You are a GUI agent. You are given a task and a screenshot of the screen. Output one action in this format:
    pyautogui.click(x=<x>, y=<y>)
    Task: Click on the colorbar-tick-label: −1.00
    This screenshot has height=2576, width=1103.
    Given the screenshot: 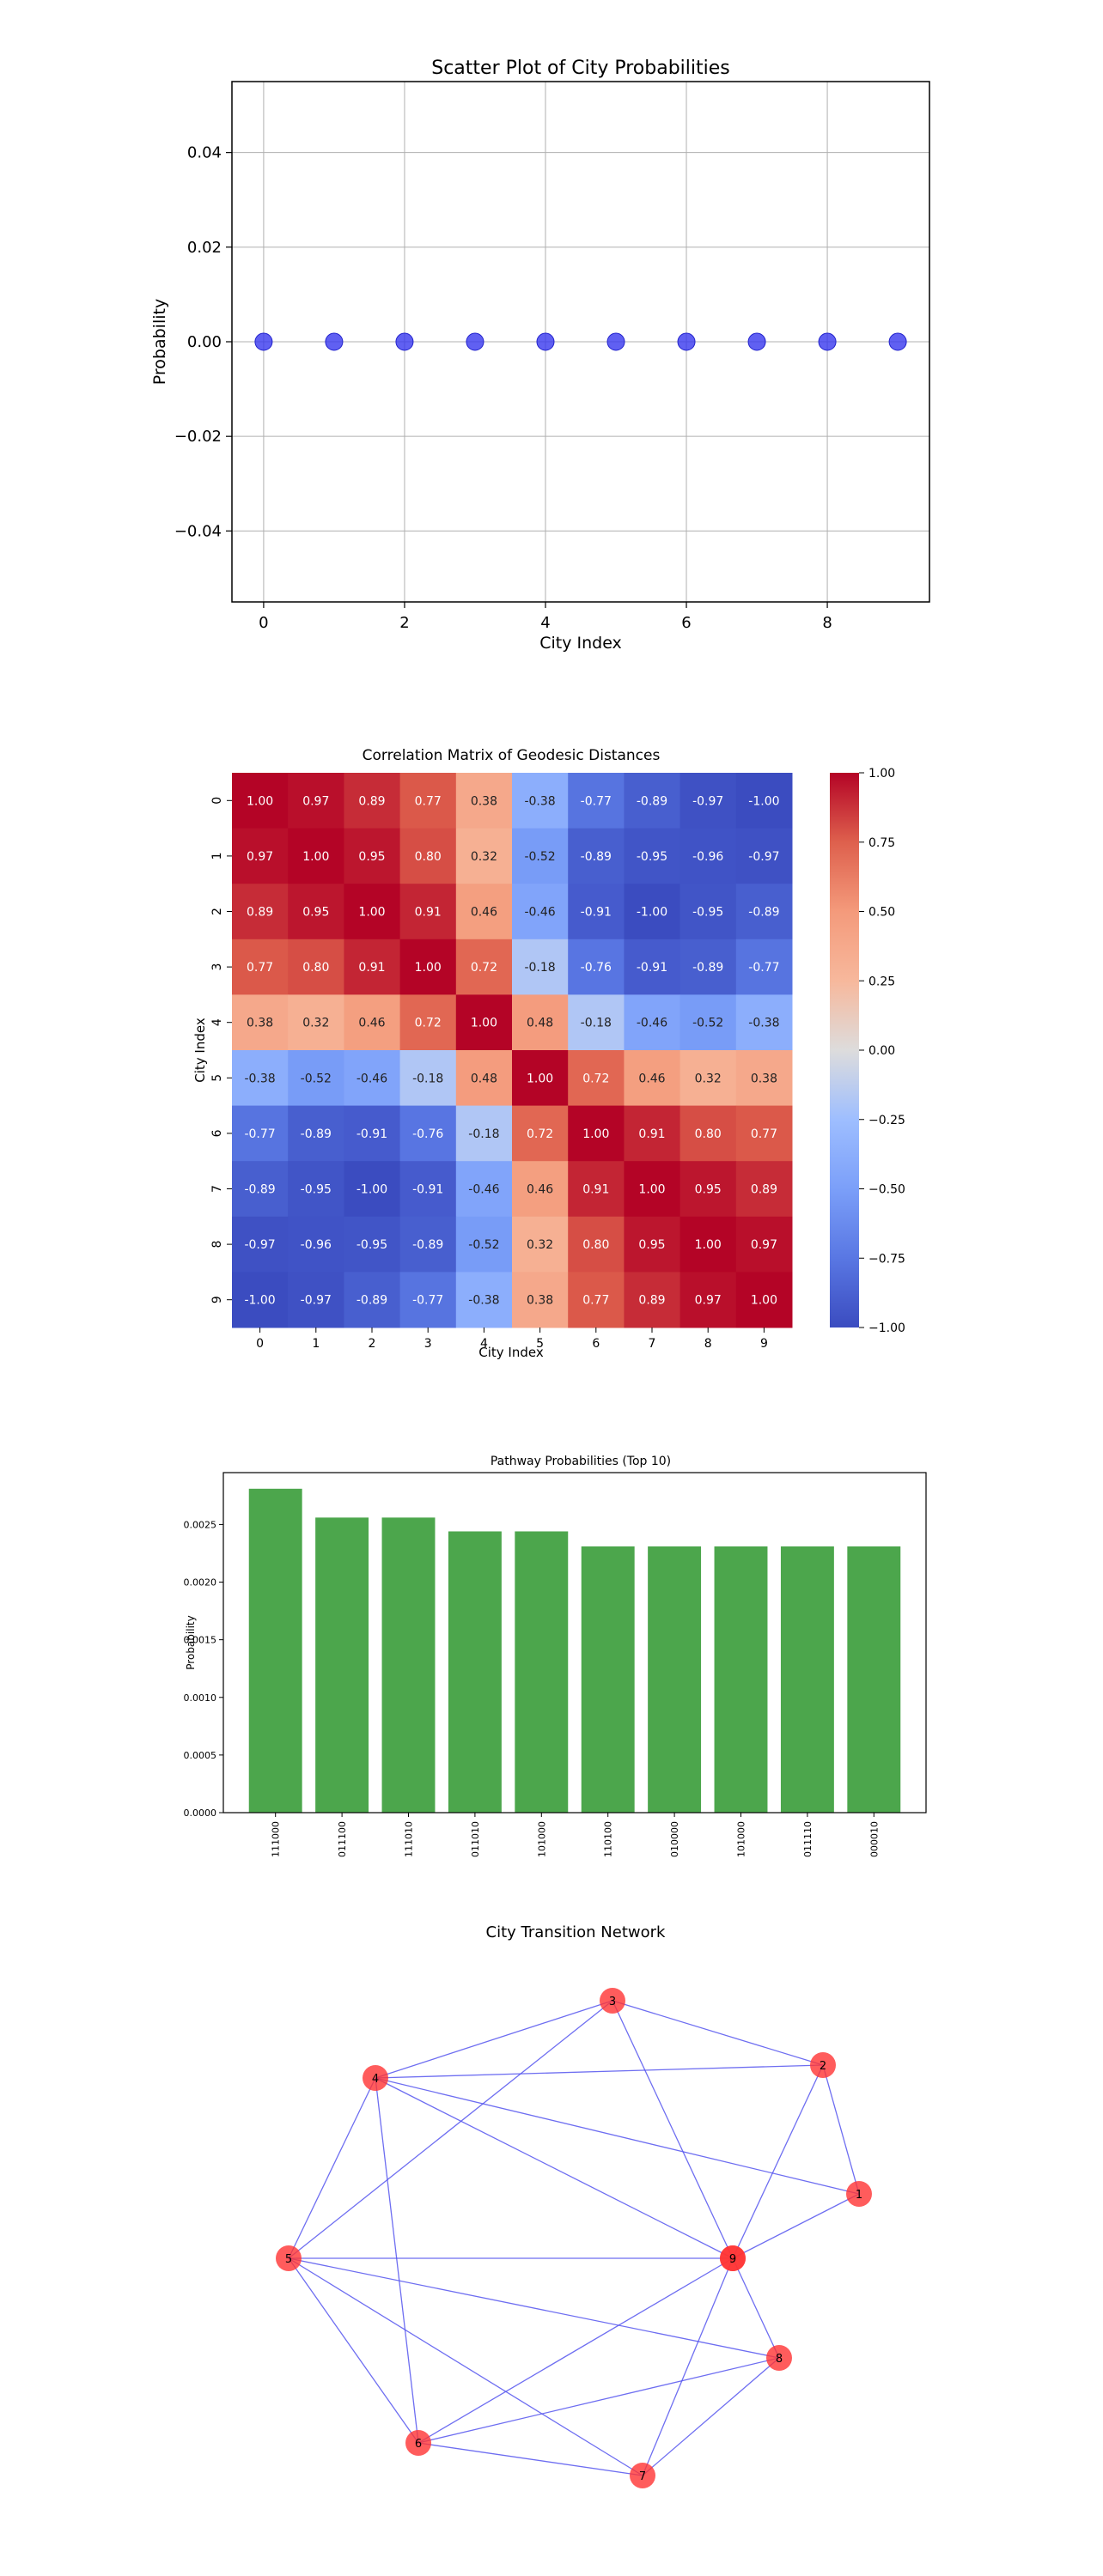 What is the action you would take?
    pyautogui.click(x=886, y=1328)
    